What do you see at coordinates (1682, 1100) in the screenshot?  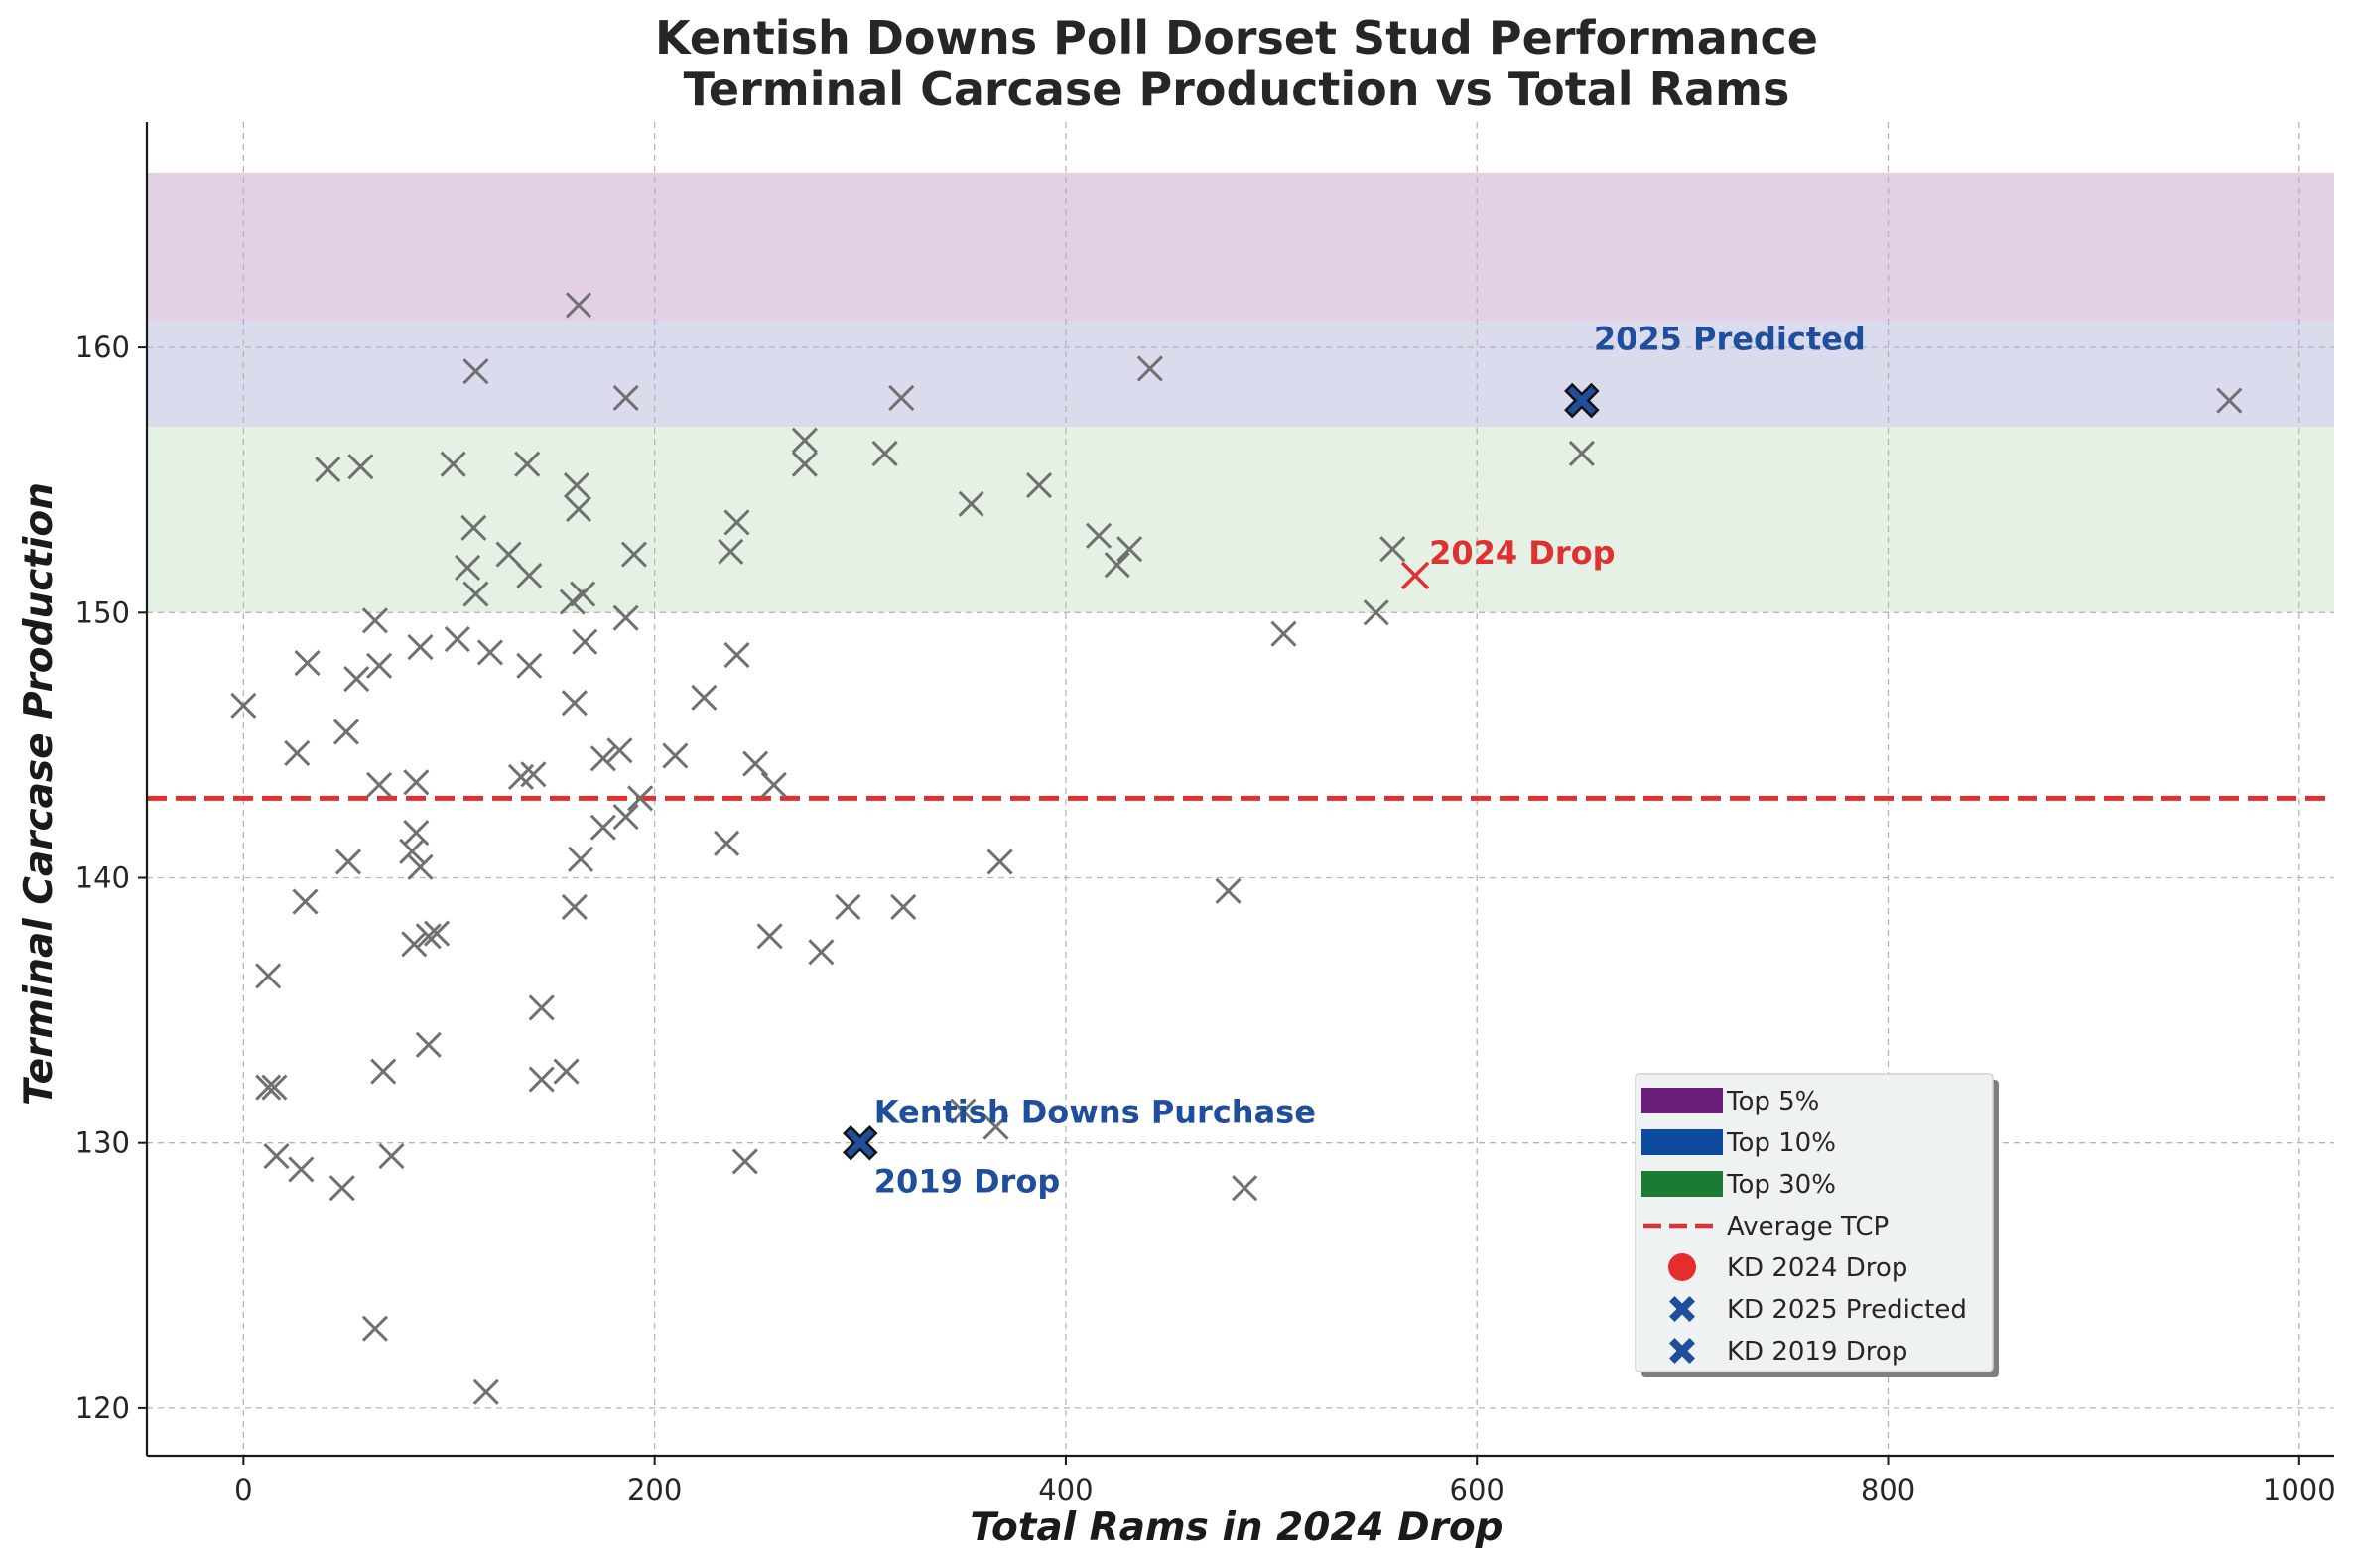 I see `legend-swatch-top-5-` at bounding box center [1682, 1100].